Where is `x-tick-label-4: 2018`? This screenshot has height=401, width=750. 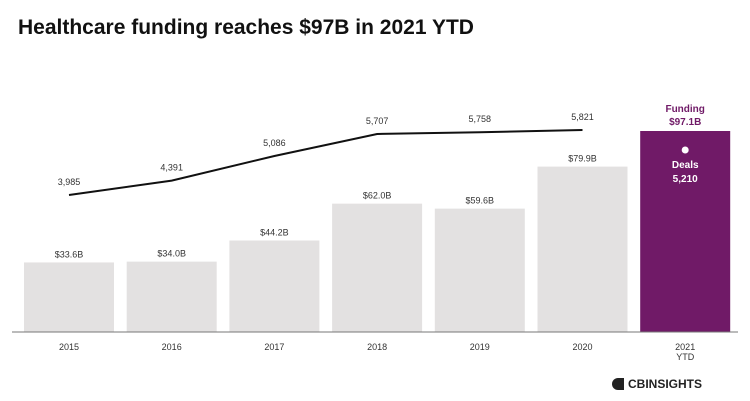
x-tick-label-4: 2018 is located at coordinates (377, 347).